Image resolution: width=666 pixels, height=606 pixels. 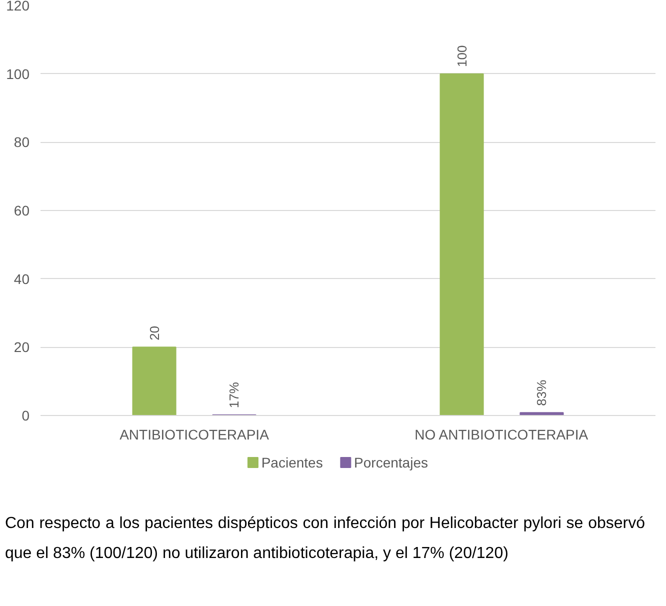 I want to click on data-label: 100, so click(x=462, y=56).